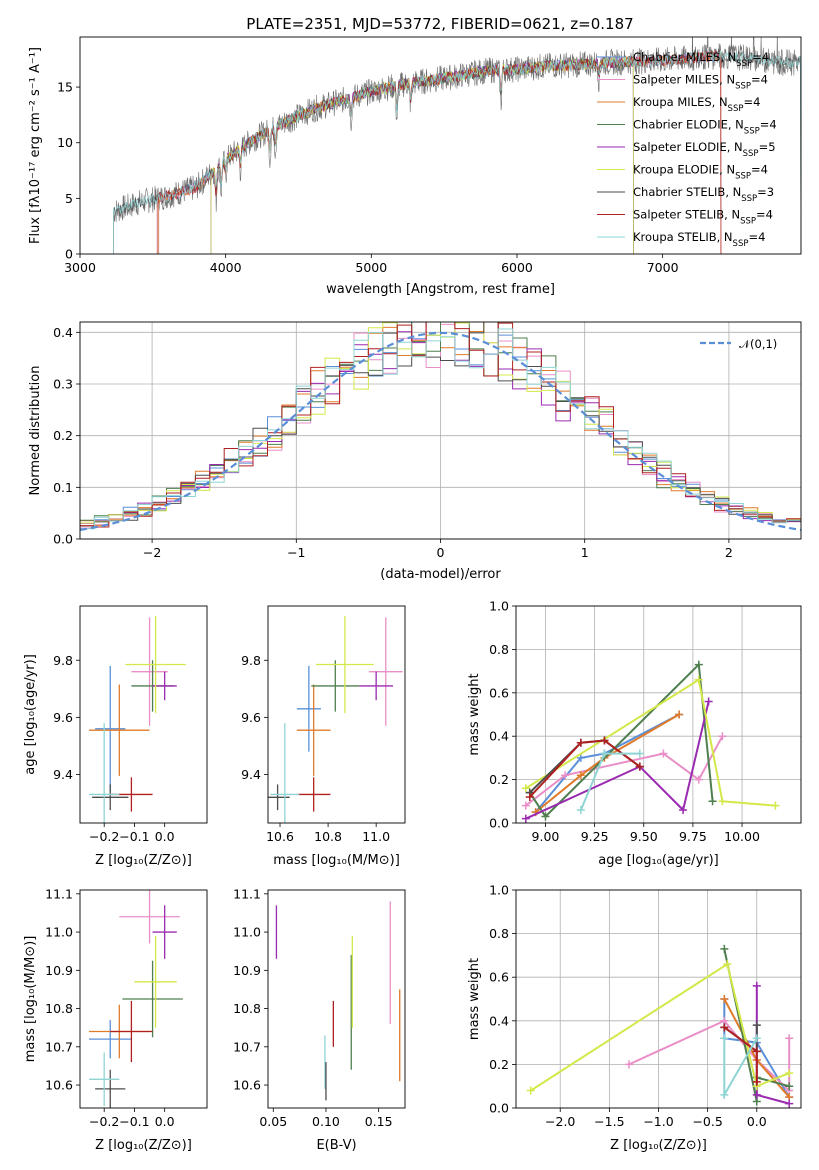 This screenshot has width=819, height=1170. What do you see at coordinates (740, 1066) in the screenshot?
I see `series-kroupa-stelib` at bounding box center [740, 1066].